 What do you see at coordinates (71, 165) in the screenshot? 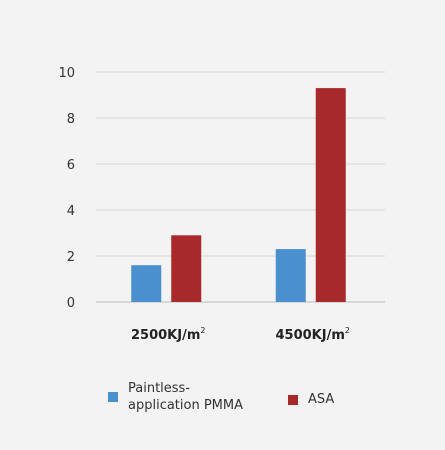
I see `y-tick-label: 6` at bounding box center [71, 165].